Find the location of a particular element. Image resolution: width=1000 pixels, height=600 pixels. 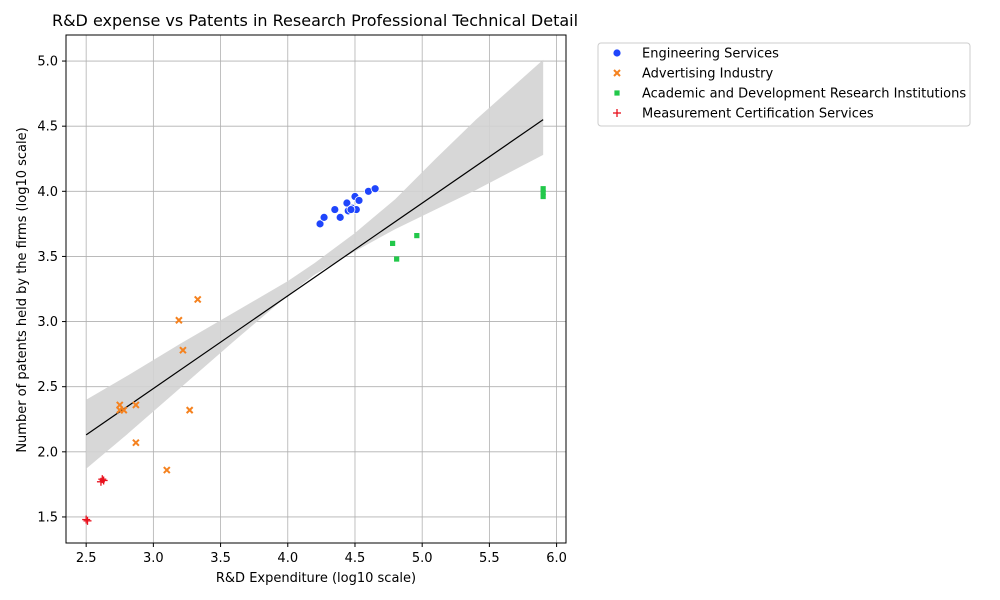

x-tick-label: 3.0 is located at coordinates (153, 558).